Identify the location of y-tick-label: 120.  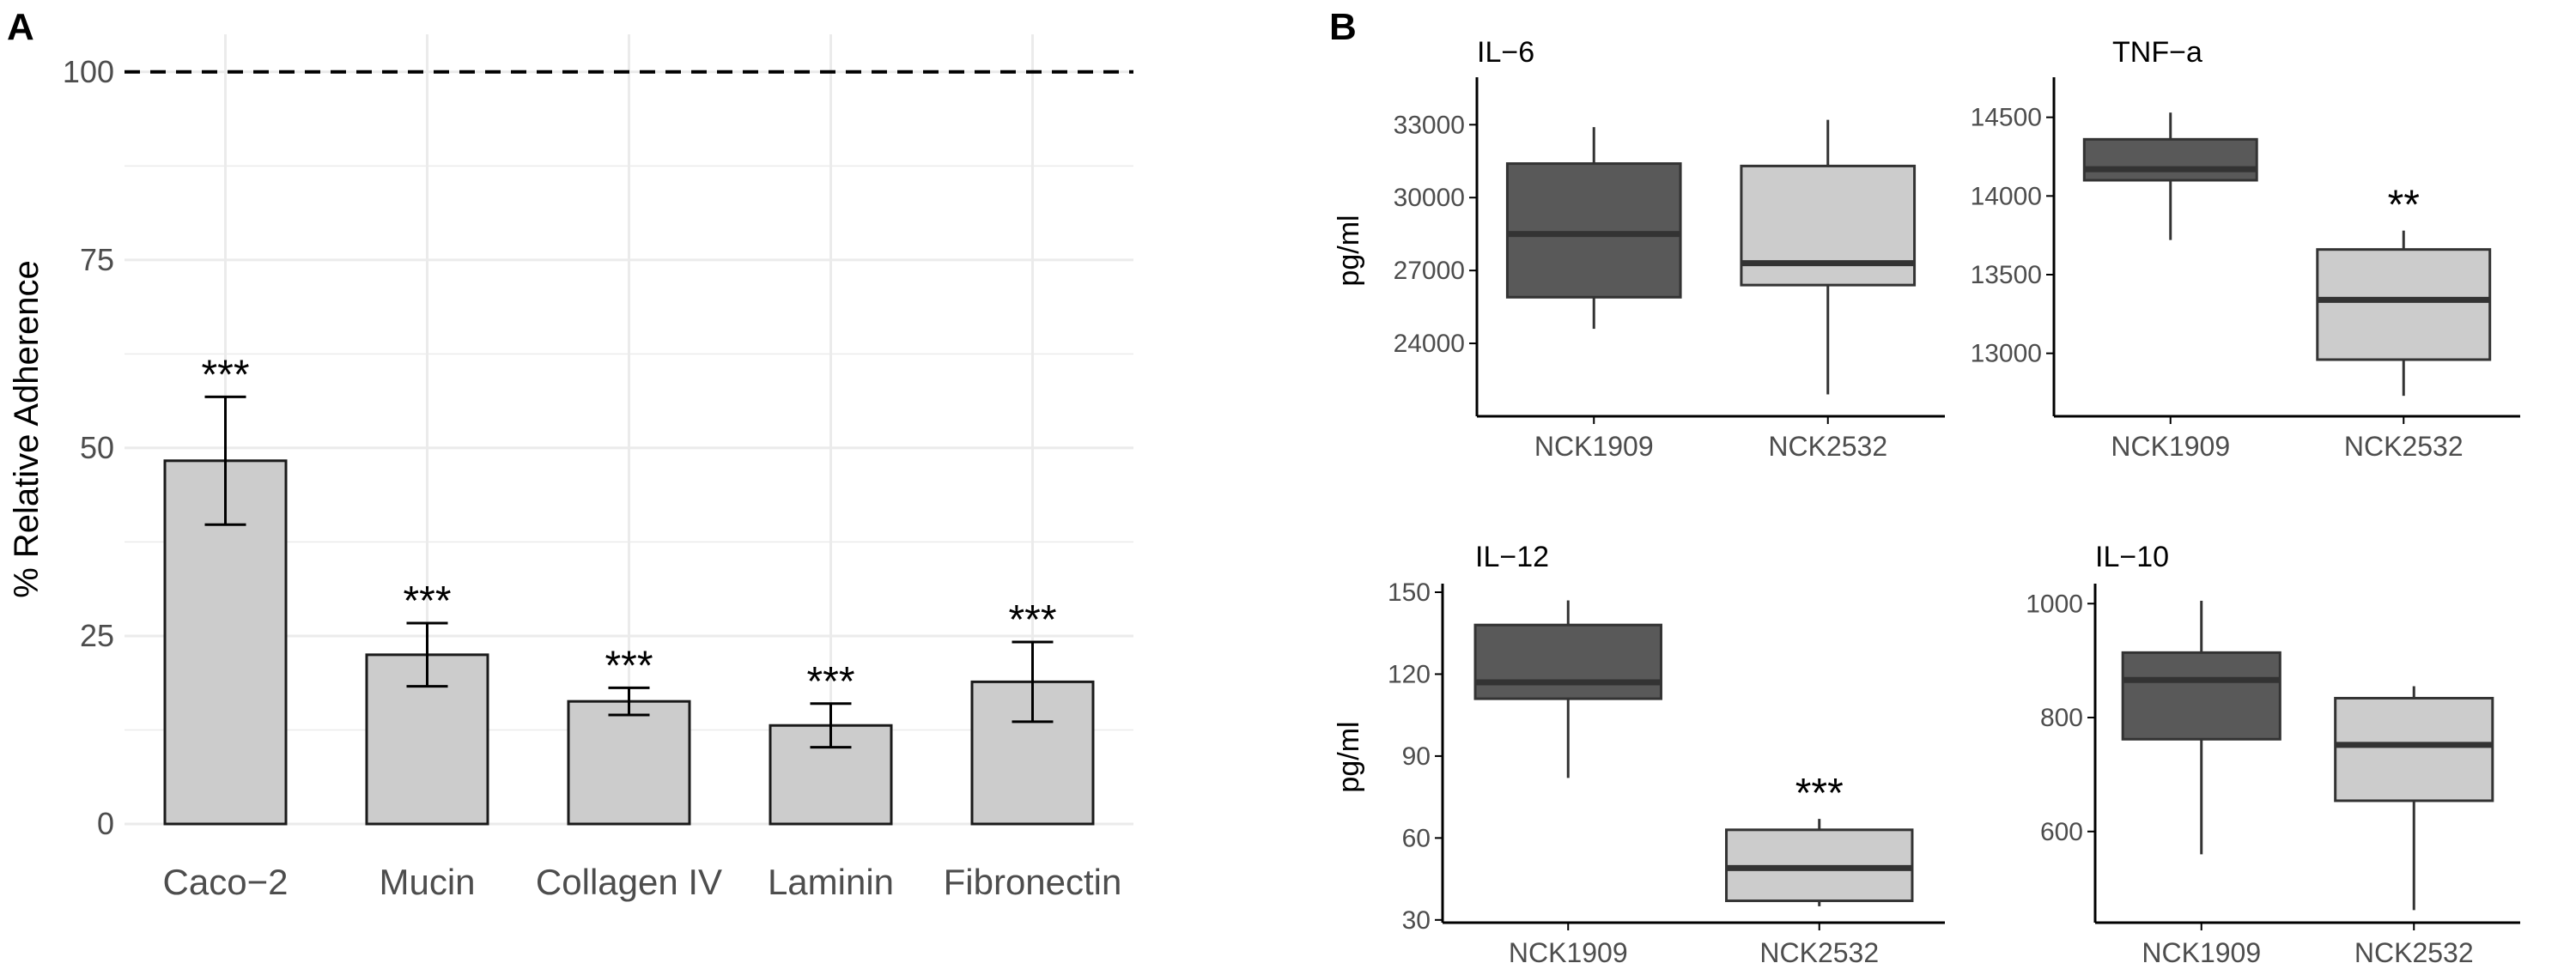
(1409, 674).